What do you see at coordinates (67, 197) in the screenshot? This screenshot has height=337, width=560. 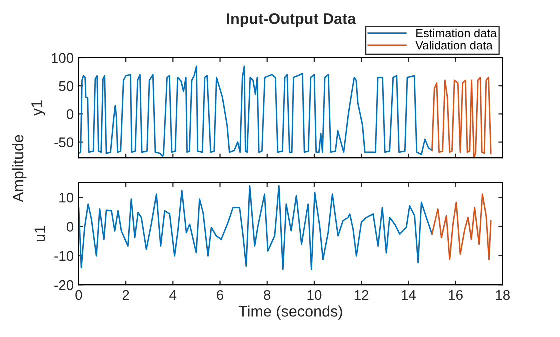 I see `y-tick-label: 10` at bounding box center [67, 197].